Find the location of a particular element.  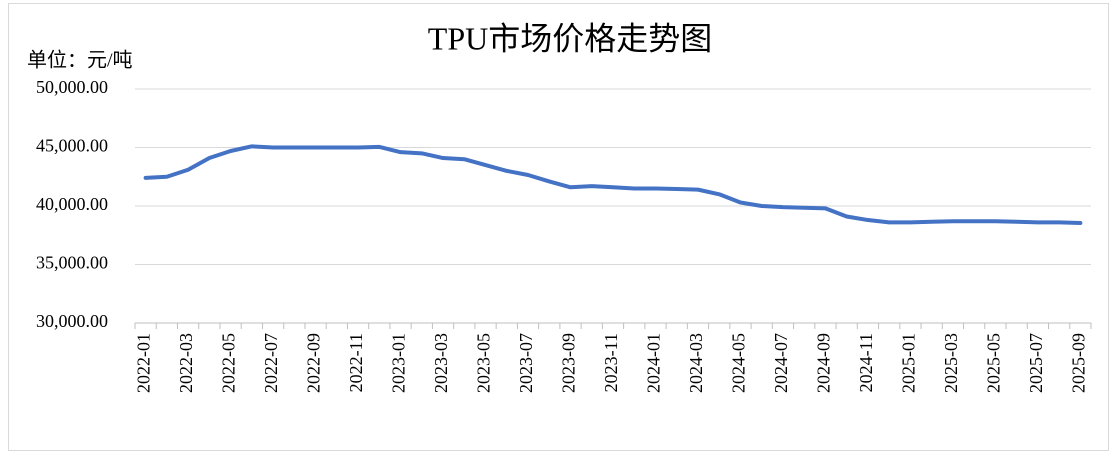

x-tick-label: 2023-11 is located at coordinates (611, 362).